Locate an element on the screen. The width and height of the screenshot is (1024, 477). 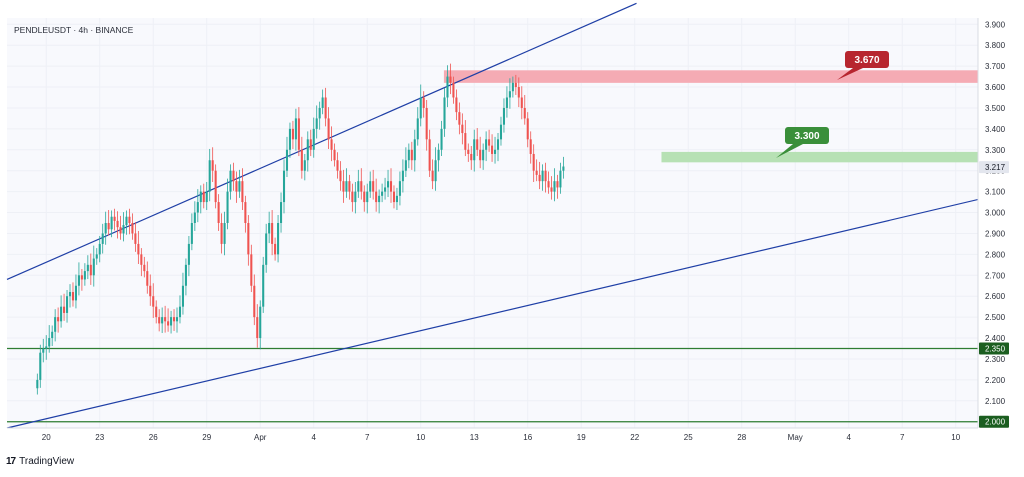
price-tick-label: 3.900 is located at coordinates (995, 24).